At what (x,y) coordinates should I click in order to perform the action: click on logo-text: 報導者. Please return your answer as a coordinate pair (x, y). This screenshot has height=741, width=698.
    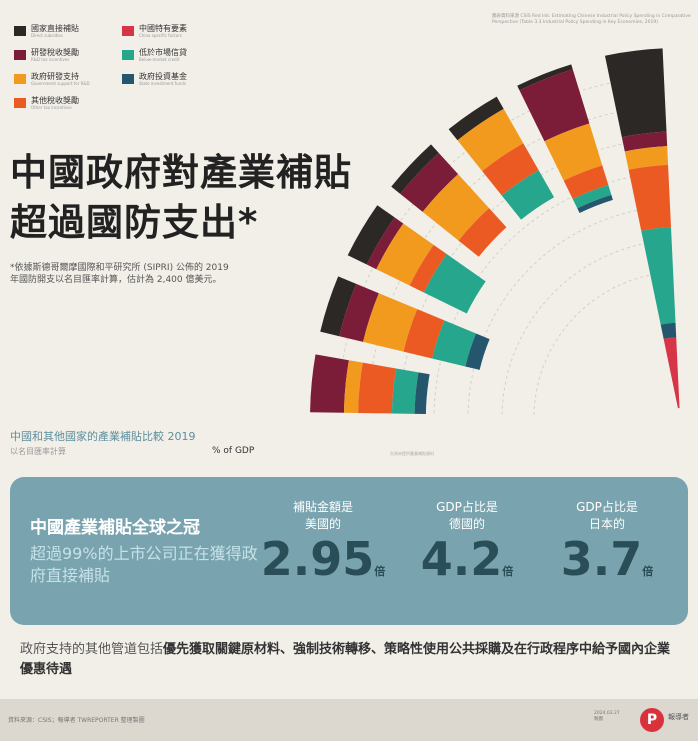
    Looking at the image, I should click on (678, 717).